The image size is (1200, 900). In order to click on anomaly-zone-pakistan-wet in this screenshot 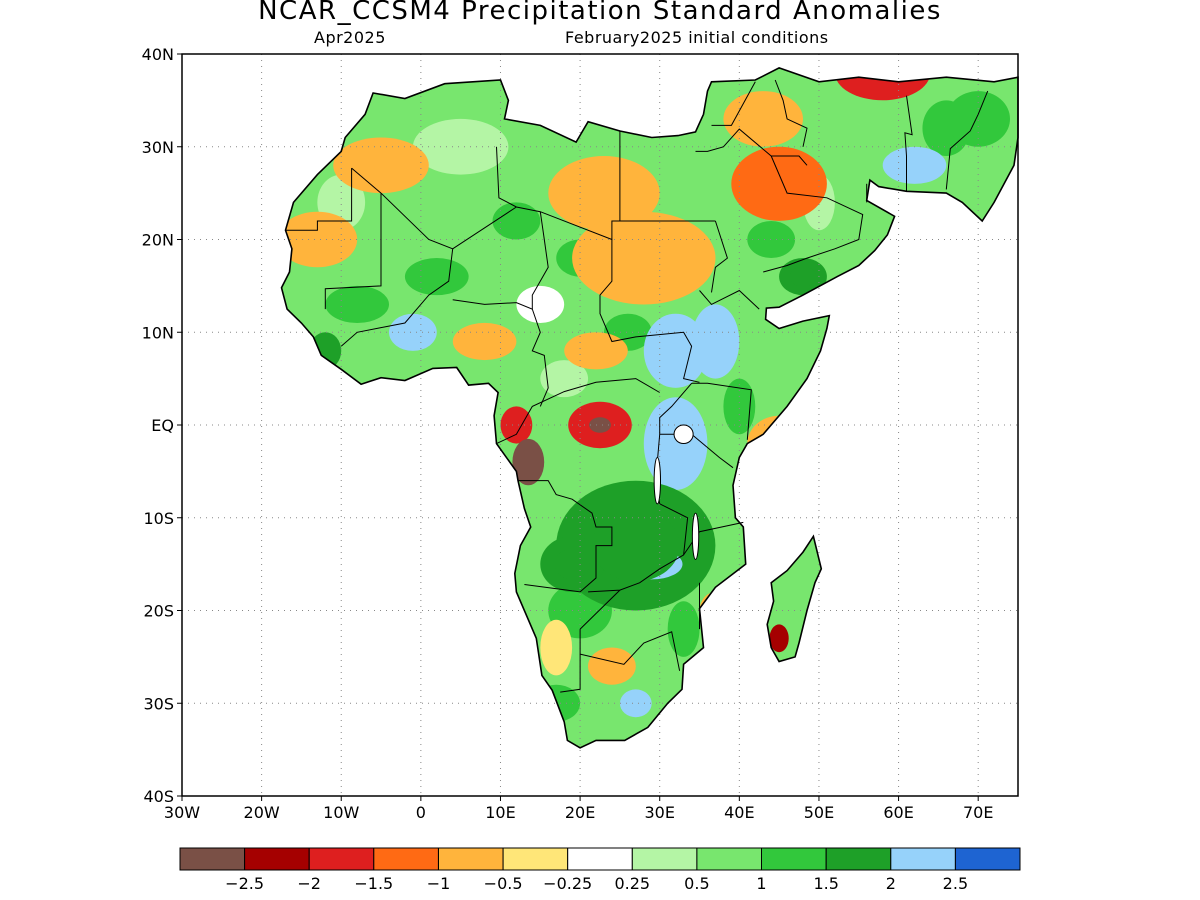, I will do `click(978, 119)`.